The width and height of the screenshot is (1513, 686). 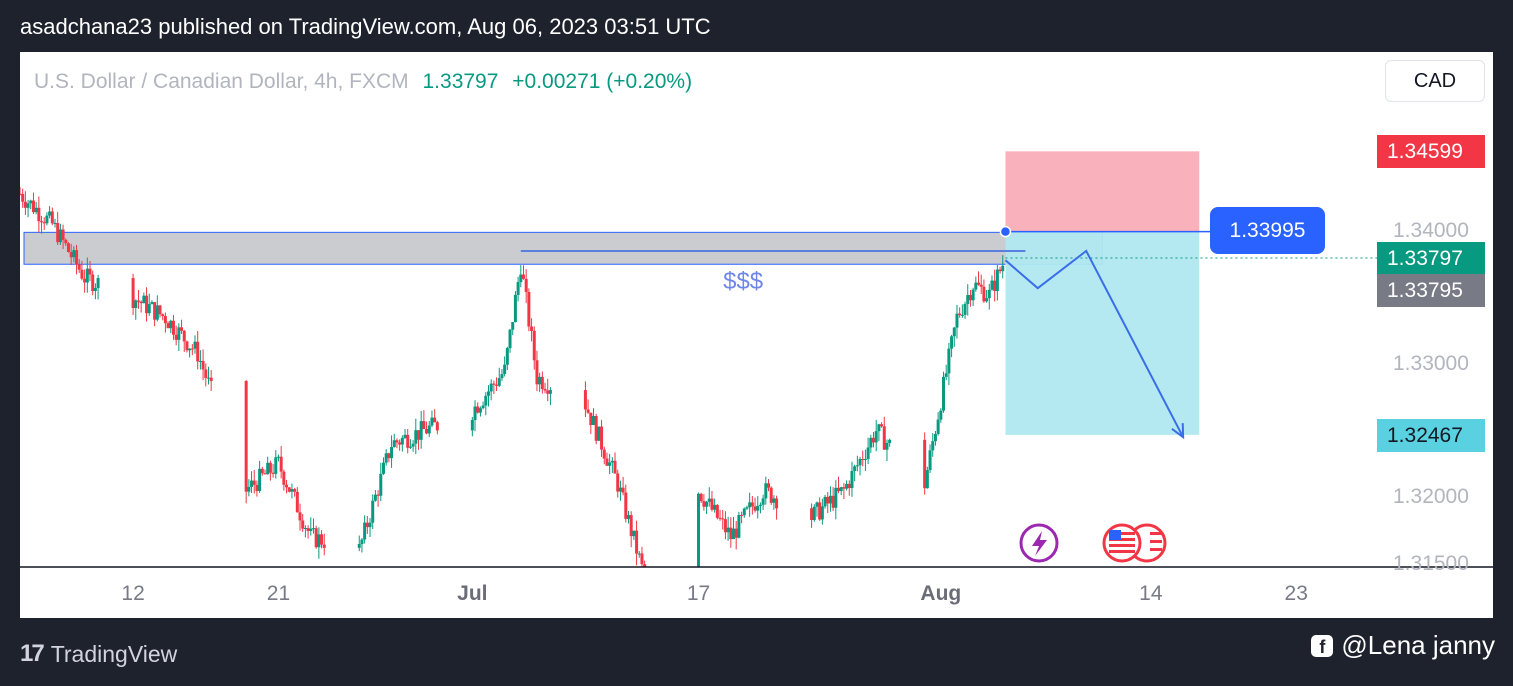 What do you see at coordinates (1267, 230) in the screenshot?
I see `entry-price-tag: 1.33995` at bounding box center [1267, 230].